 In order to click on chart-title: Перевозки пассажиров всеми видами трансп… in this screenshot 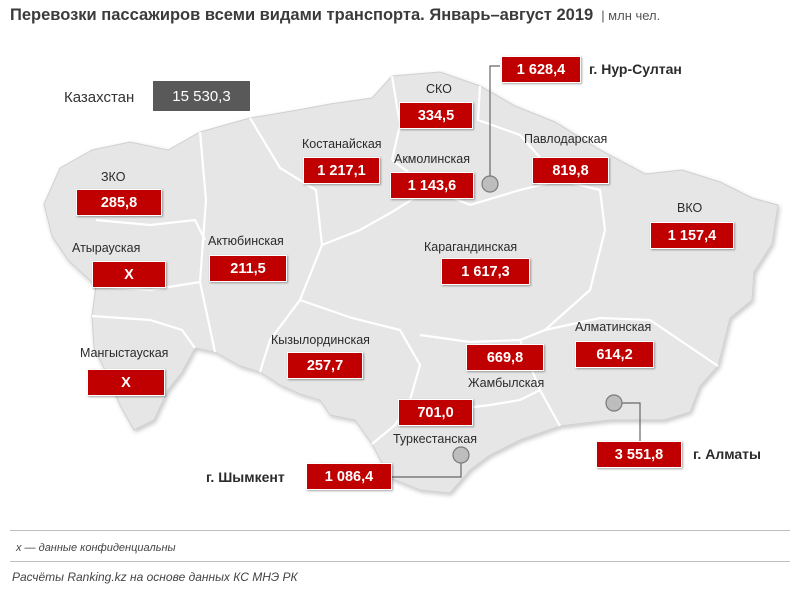, I will do `click(335, 15)`.